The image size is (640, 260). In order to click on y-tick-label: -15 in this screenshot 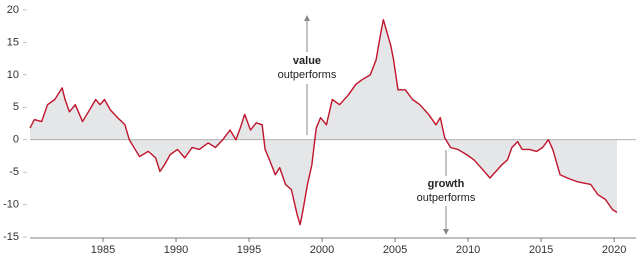, I will do `click(11, 237)`.